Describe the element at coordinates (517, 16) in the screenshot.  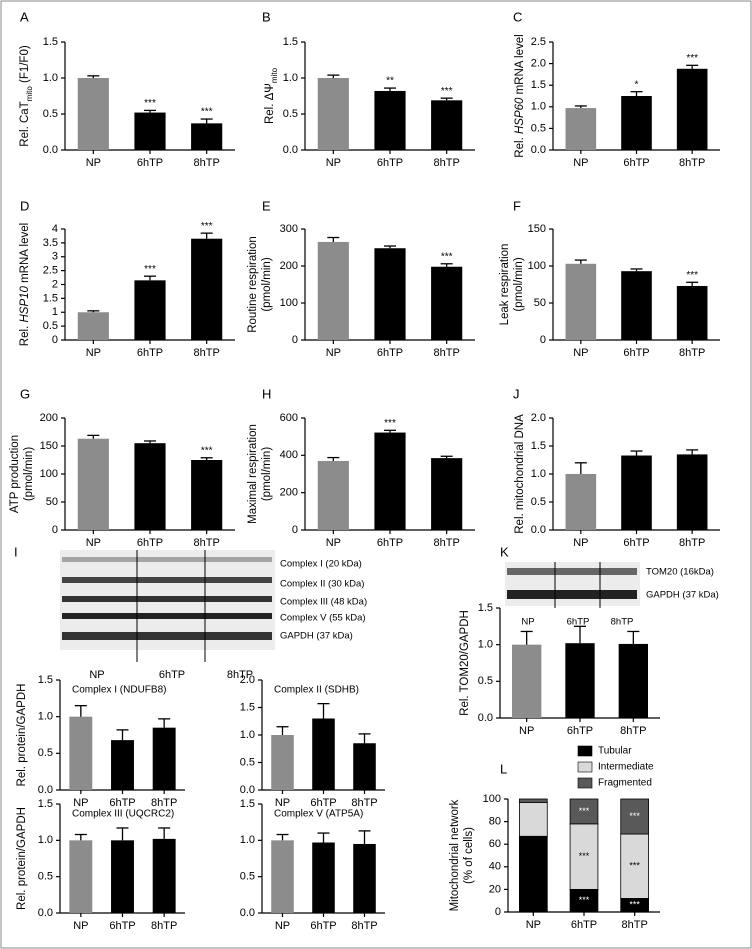
I see `panel-letter: C` at that location.